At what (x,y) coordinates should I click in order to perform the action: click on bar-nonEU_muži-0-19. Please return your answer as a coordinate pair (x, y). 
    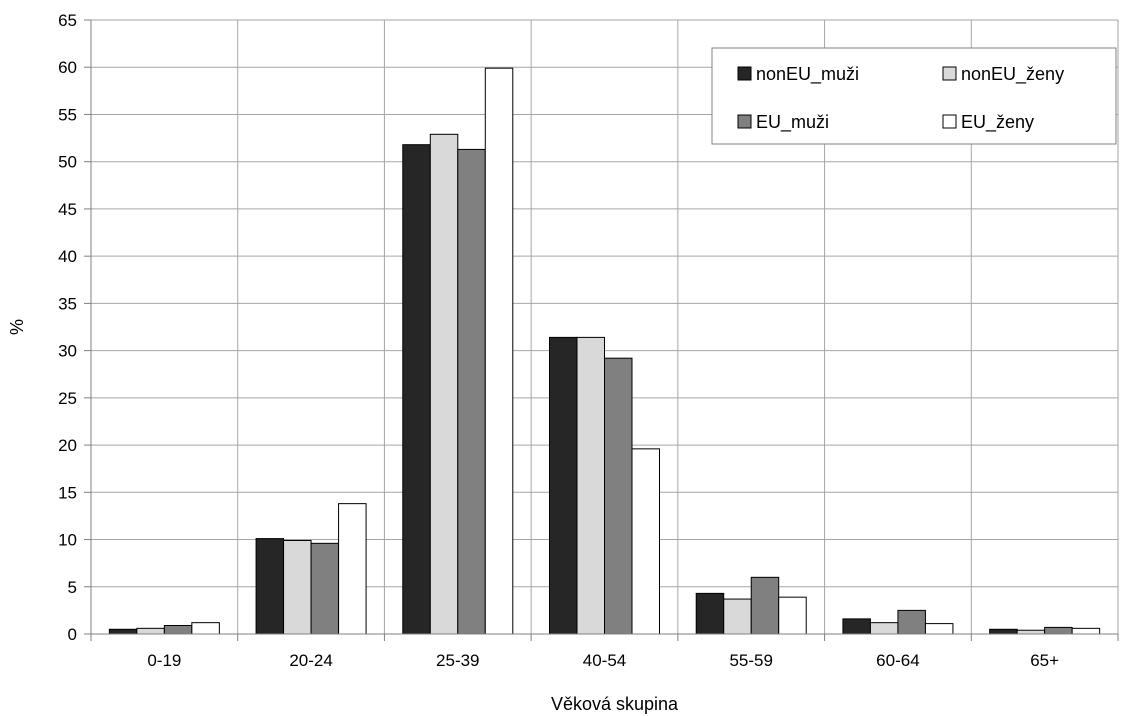
    Looking at the image, I should click on (123, 631).